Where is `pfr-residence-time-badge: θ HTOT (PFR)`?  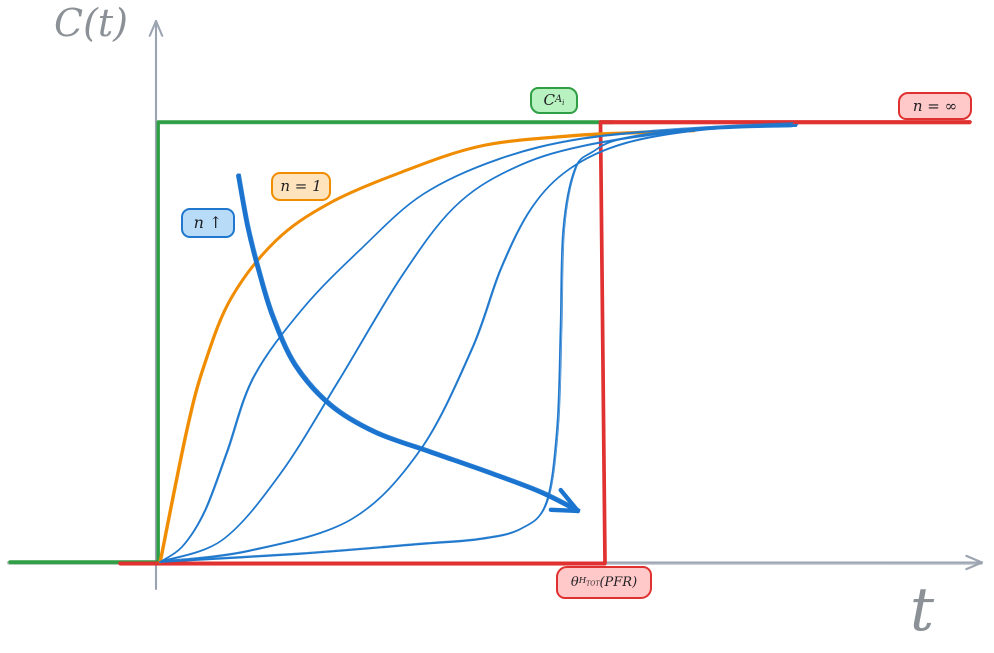
pfr-residence-time-badge: θ HTOT (PFR) is located at coordinates (604, 582).